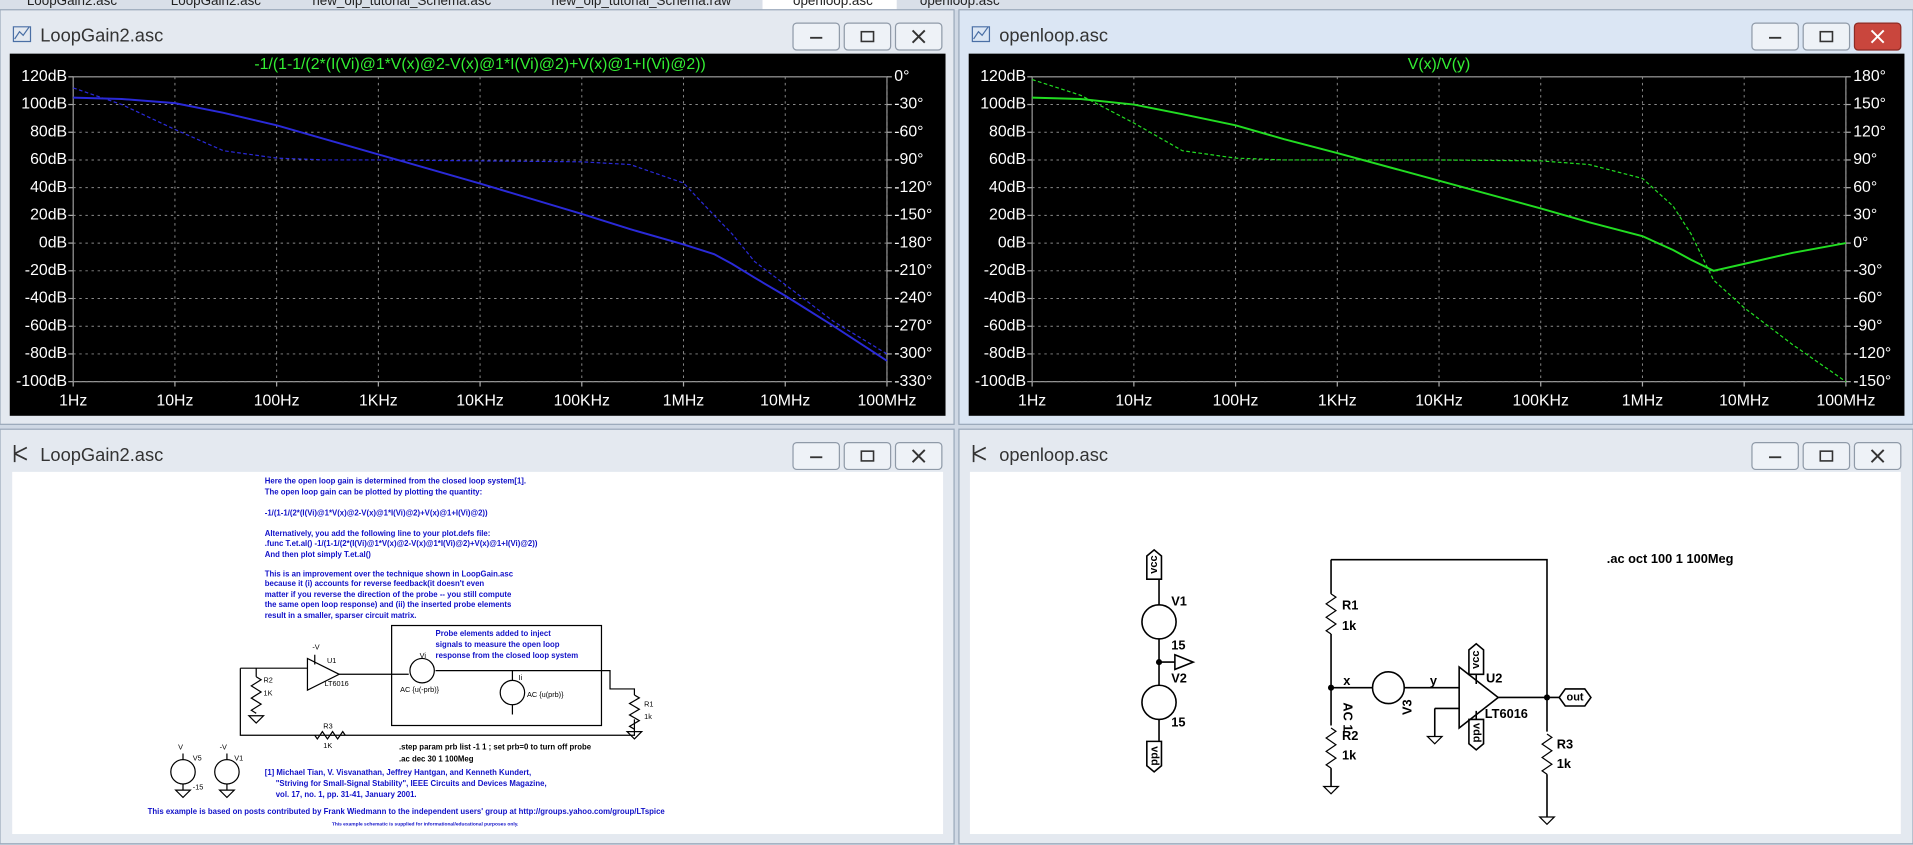 This screenshot has height=845, width=1913. Describe the element at coordinates (22, 34) in the screenshot. I see `plot-icon` at that location.